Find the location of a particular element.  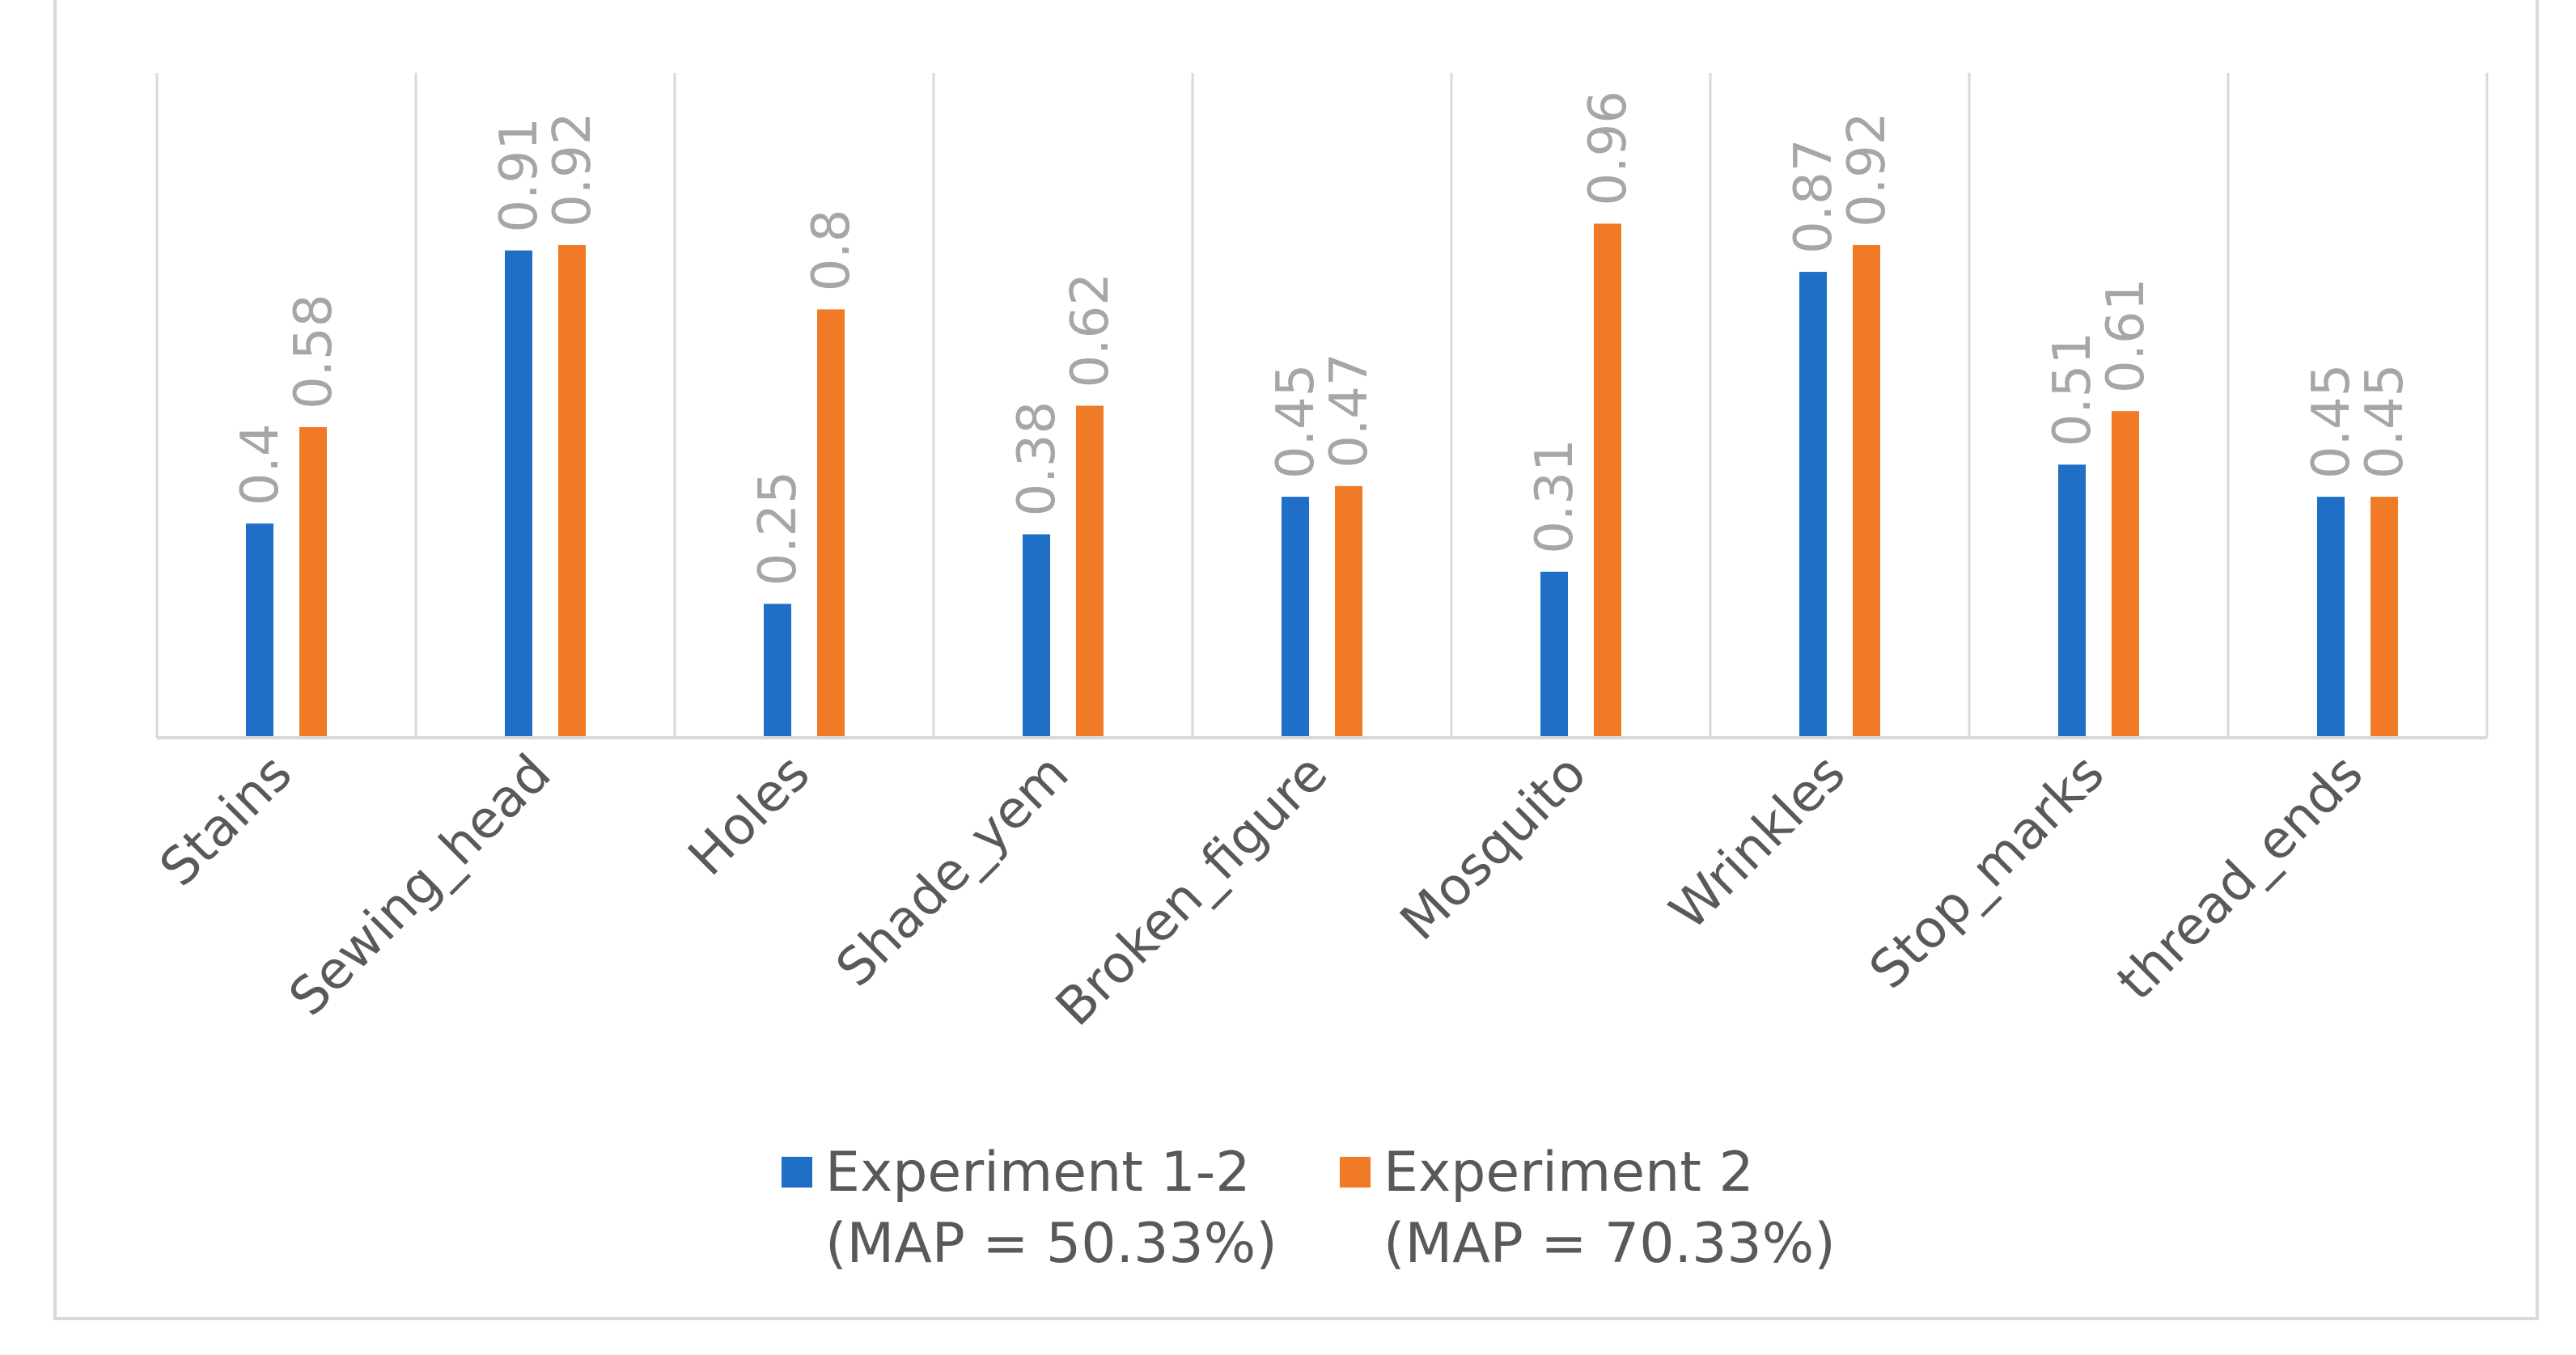

x-tick-label: Broken_figure is located at coordinates (1192, 890).